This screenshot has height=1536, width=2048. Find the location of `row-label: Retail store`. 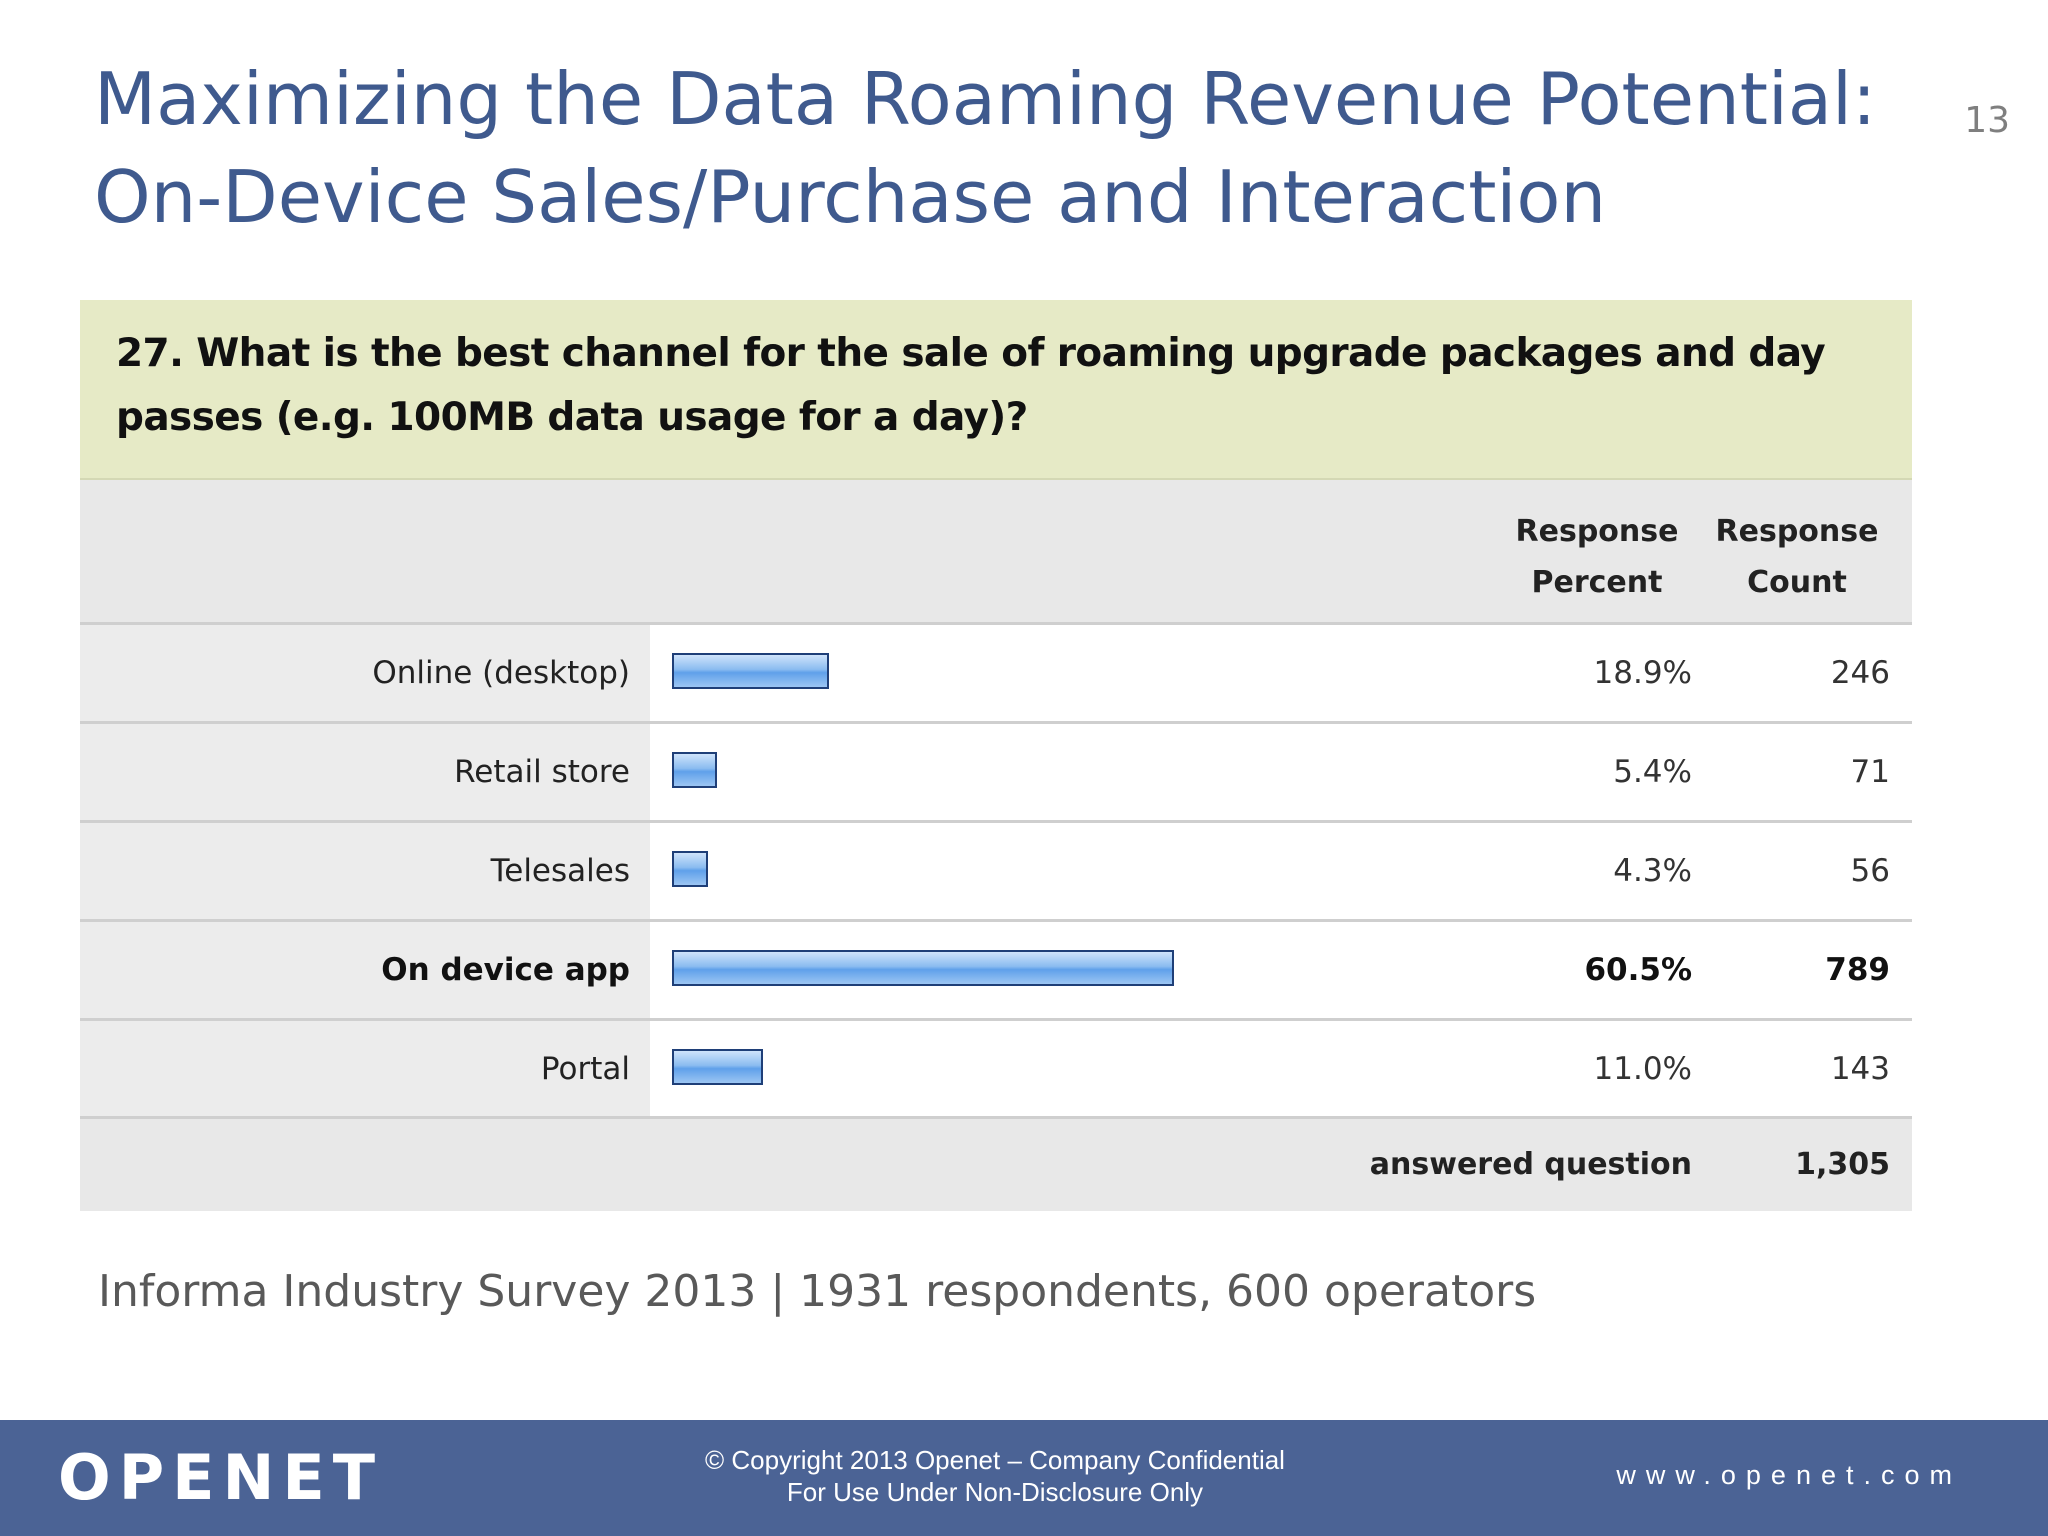

row-label: Retail store is located at coordinates (542, 772).